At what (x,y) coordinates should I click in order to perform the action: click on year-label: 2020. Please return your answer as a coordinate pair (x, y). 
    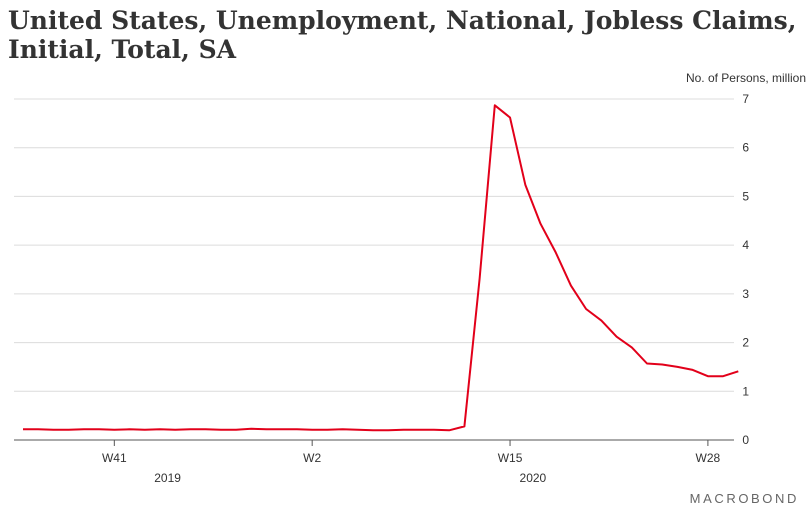
    Looking at the image, I should click on (533, 478).